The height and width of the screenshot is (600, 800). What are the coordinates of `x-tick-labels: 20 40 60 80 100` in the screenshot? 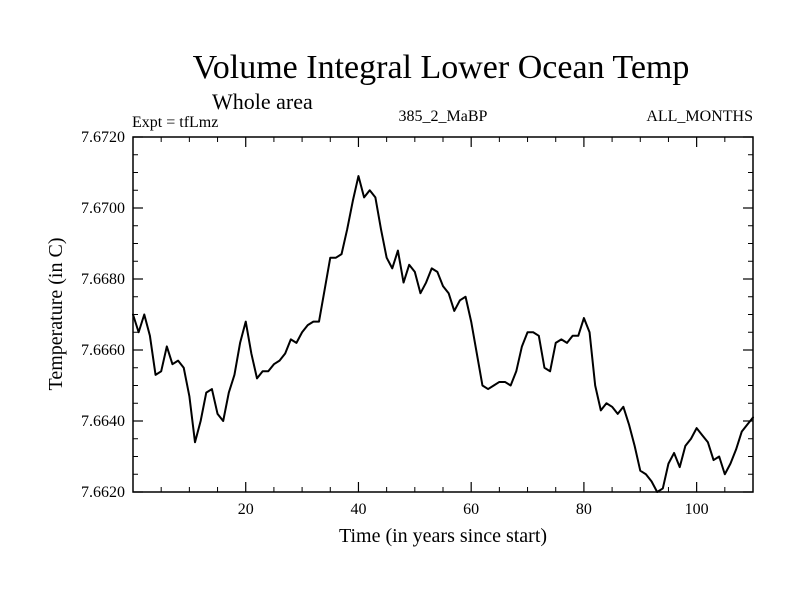 It's located at (473, 509).